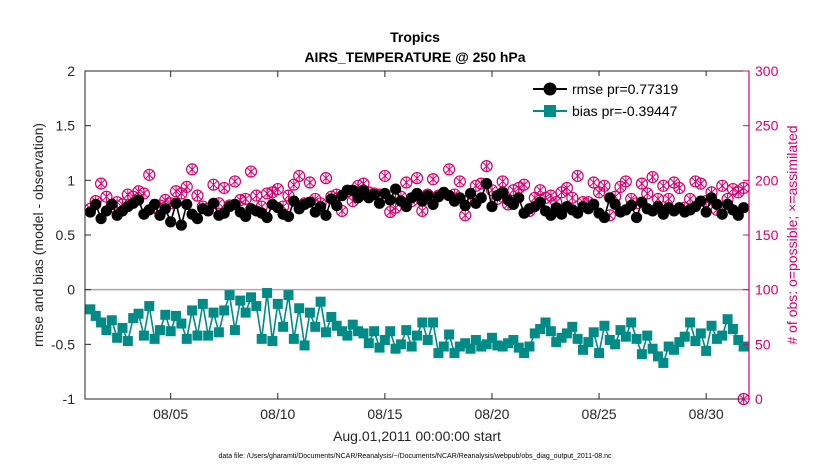  I want to click on rmse-series, so click(417, 204).